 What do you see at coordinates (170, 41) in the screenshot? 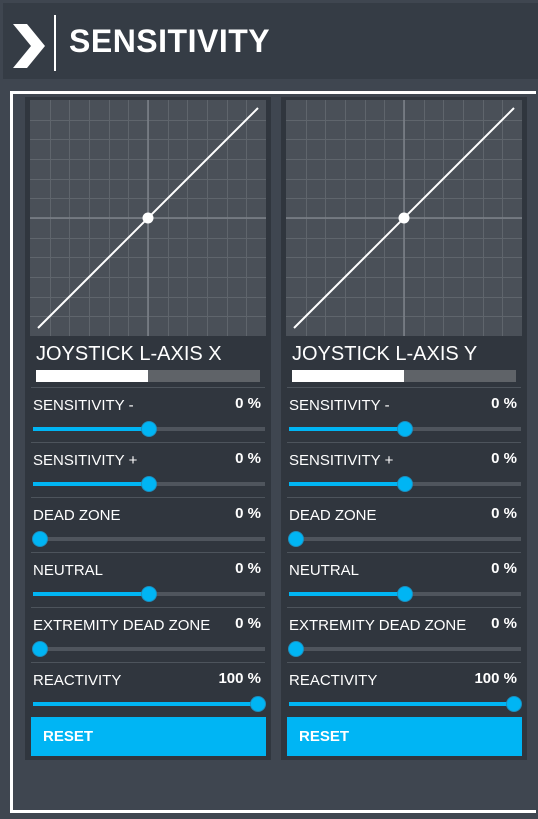
I see `page-title: SENSITIVITY` at bounding box center [170, 41].